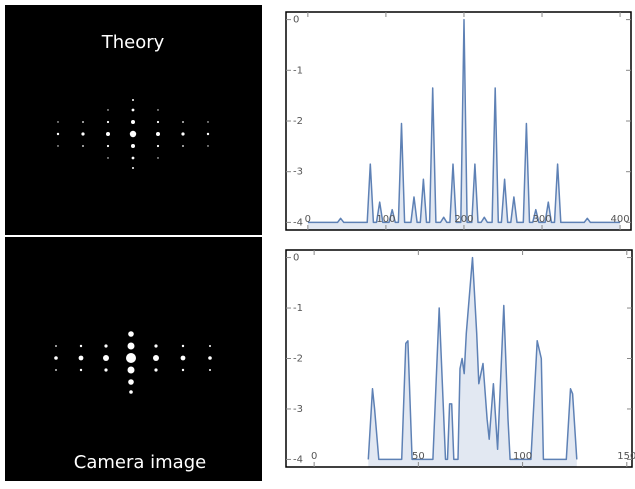 The width and height of the screenshot is (635, 489). What do you see at coordinates (418, 456) in the screenshot?
I see `x-tick-label: 50` at bounding box center [418, 456].